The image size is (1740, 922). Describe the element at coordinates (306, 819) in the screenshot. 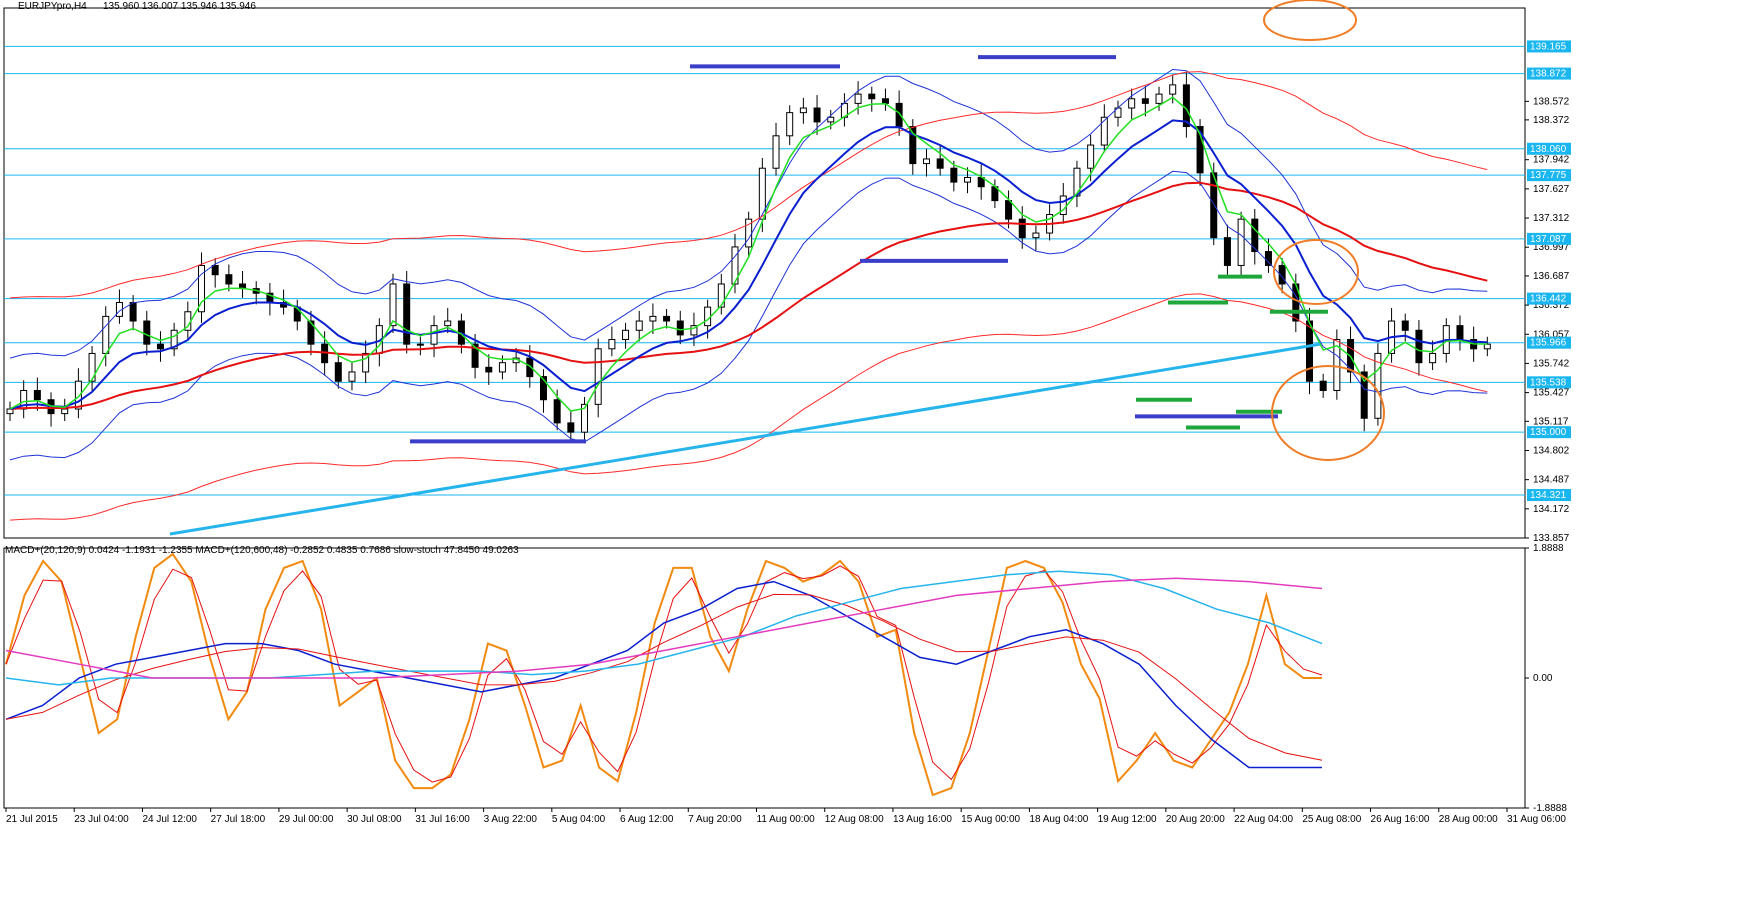

I see `time-tick-label: 29 Jul 00:00` at that location.